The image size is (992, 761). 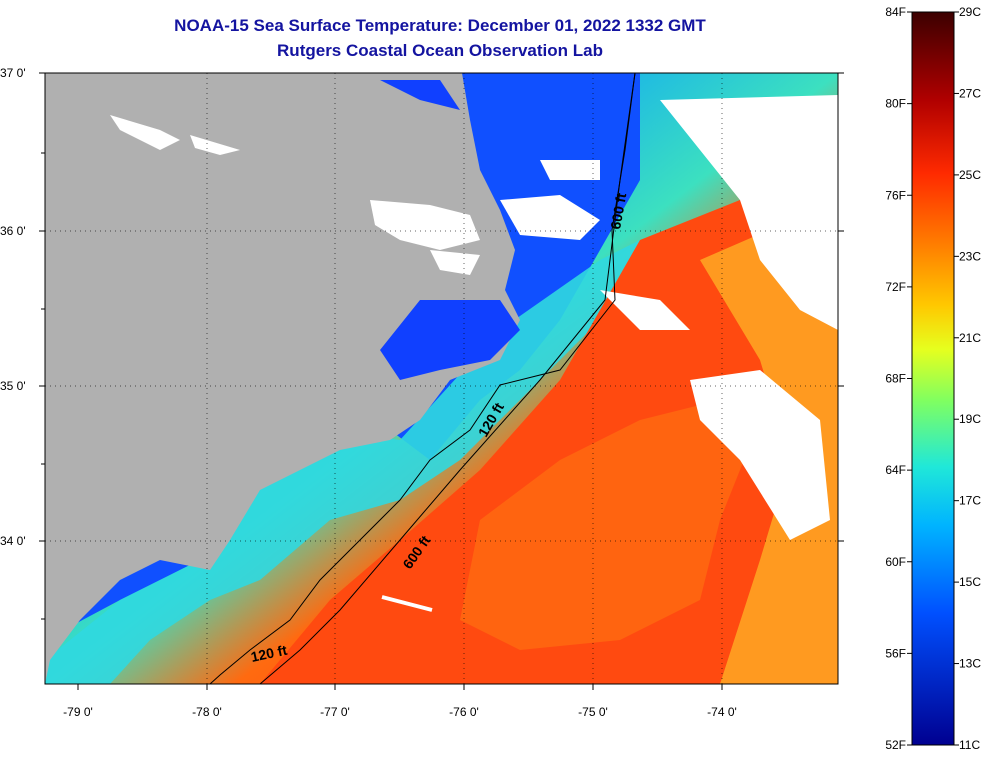 What do you see at coordinates (970, 93) in the screenshot?
I see `colorbar-c-label: 27C` at bounding box center [970, 93].